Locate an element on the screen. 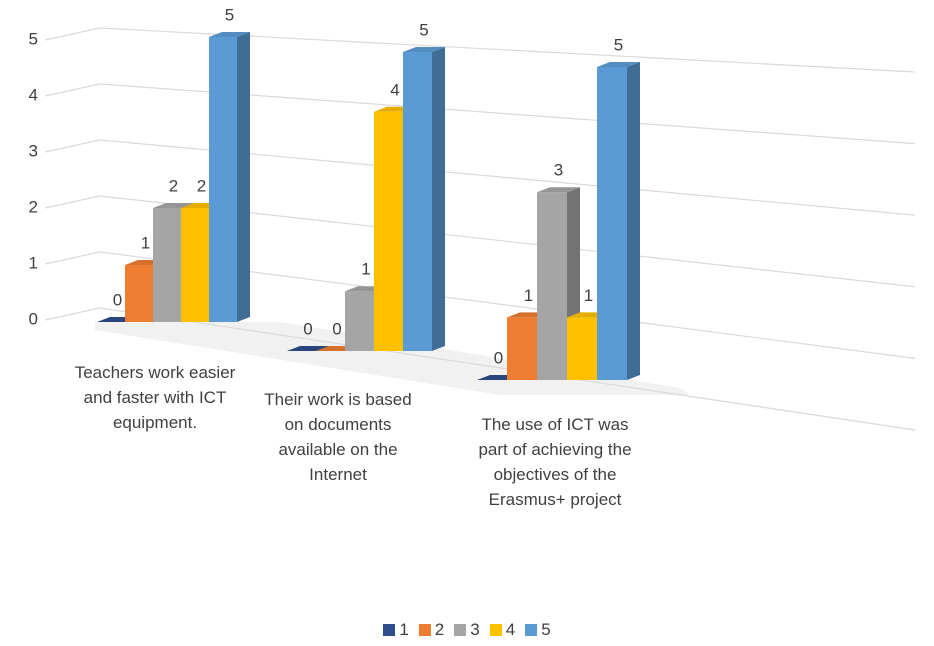  legend-label: 2 is located at coordinates (439, 629).